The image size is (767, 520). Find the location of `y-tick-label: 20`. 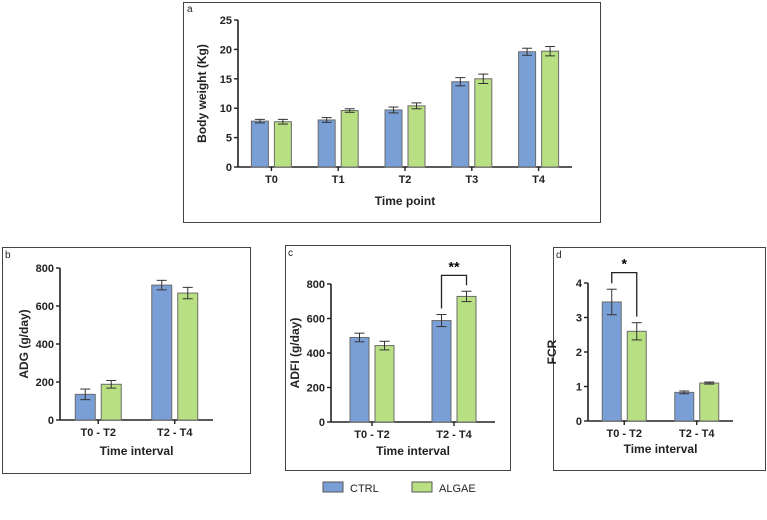

y-tick-label: 20 is located at coordinates (226, 50).